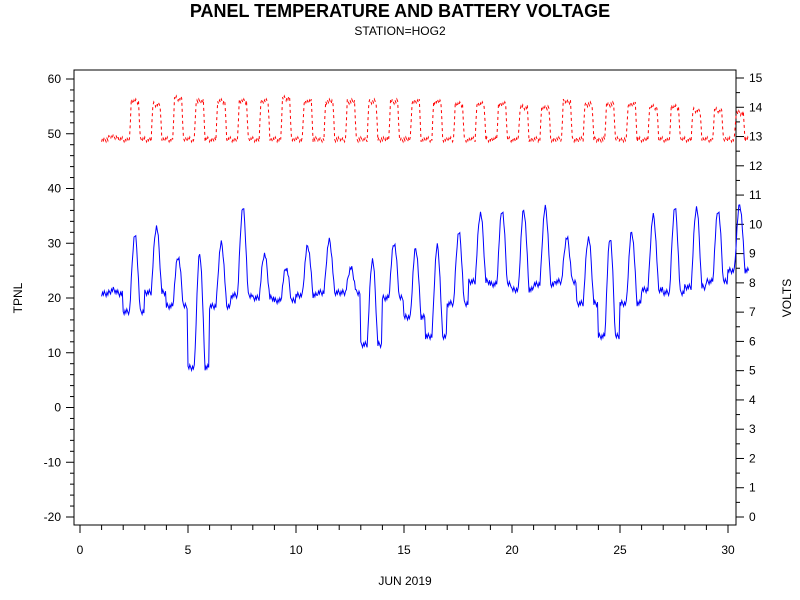  Describe the element at coordinates (55, 134) in the screenshot. I see `y-left-tick-label: 50` at that location.